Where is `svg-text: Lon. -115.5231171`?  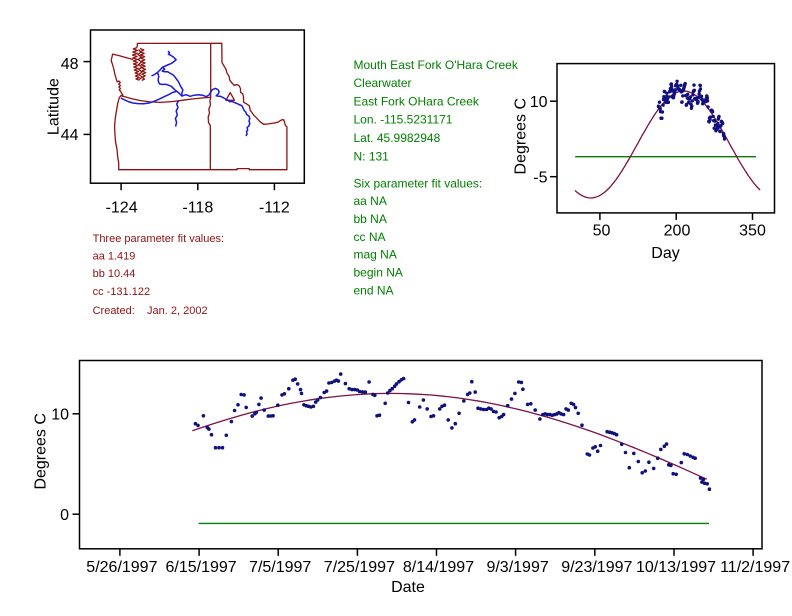 svg-text: Lon. -115.5231171 is located at coordinates (403, 120).